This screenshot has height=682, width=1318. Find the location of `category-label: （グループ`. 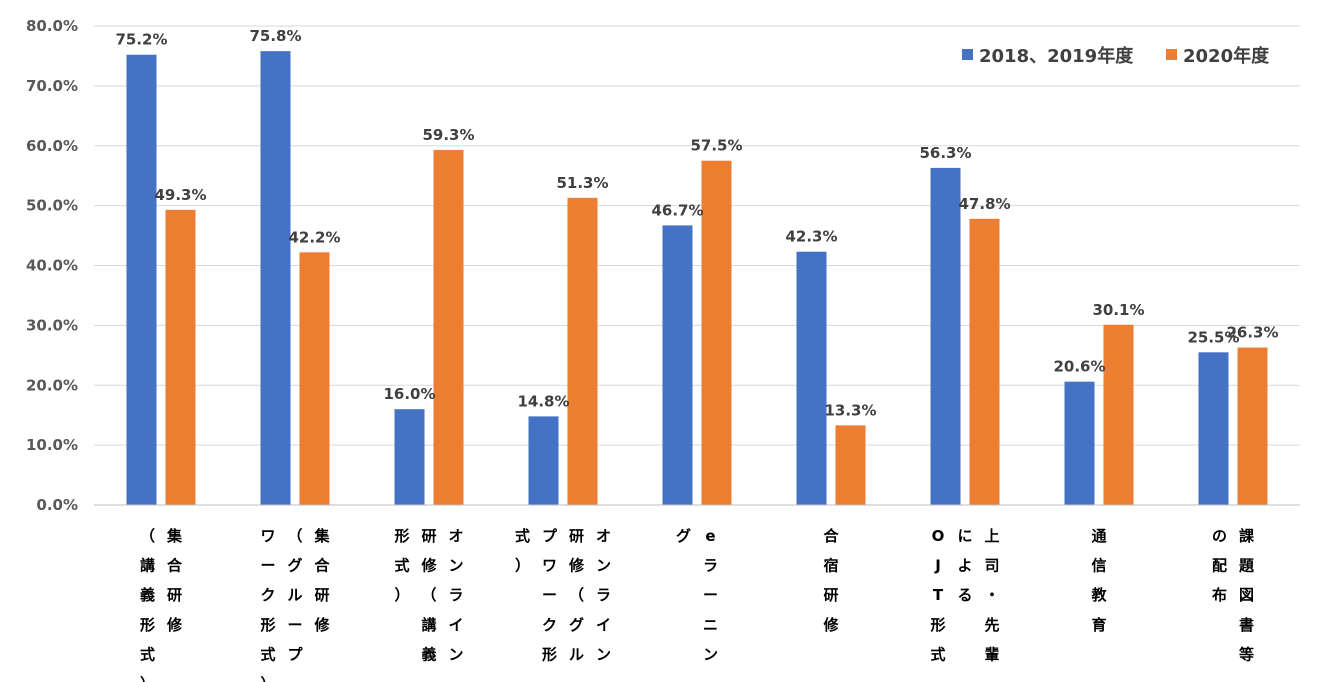

category-label: （グループ is located at coordinates (295, 595).